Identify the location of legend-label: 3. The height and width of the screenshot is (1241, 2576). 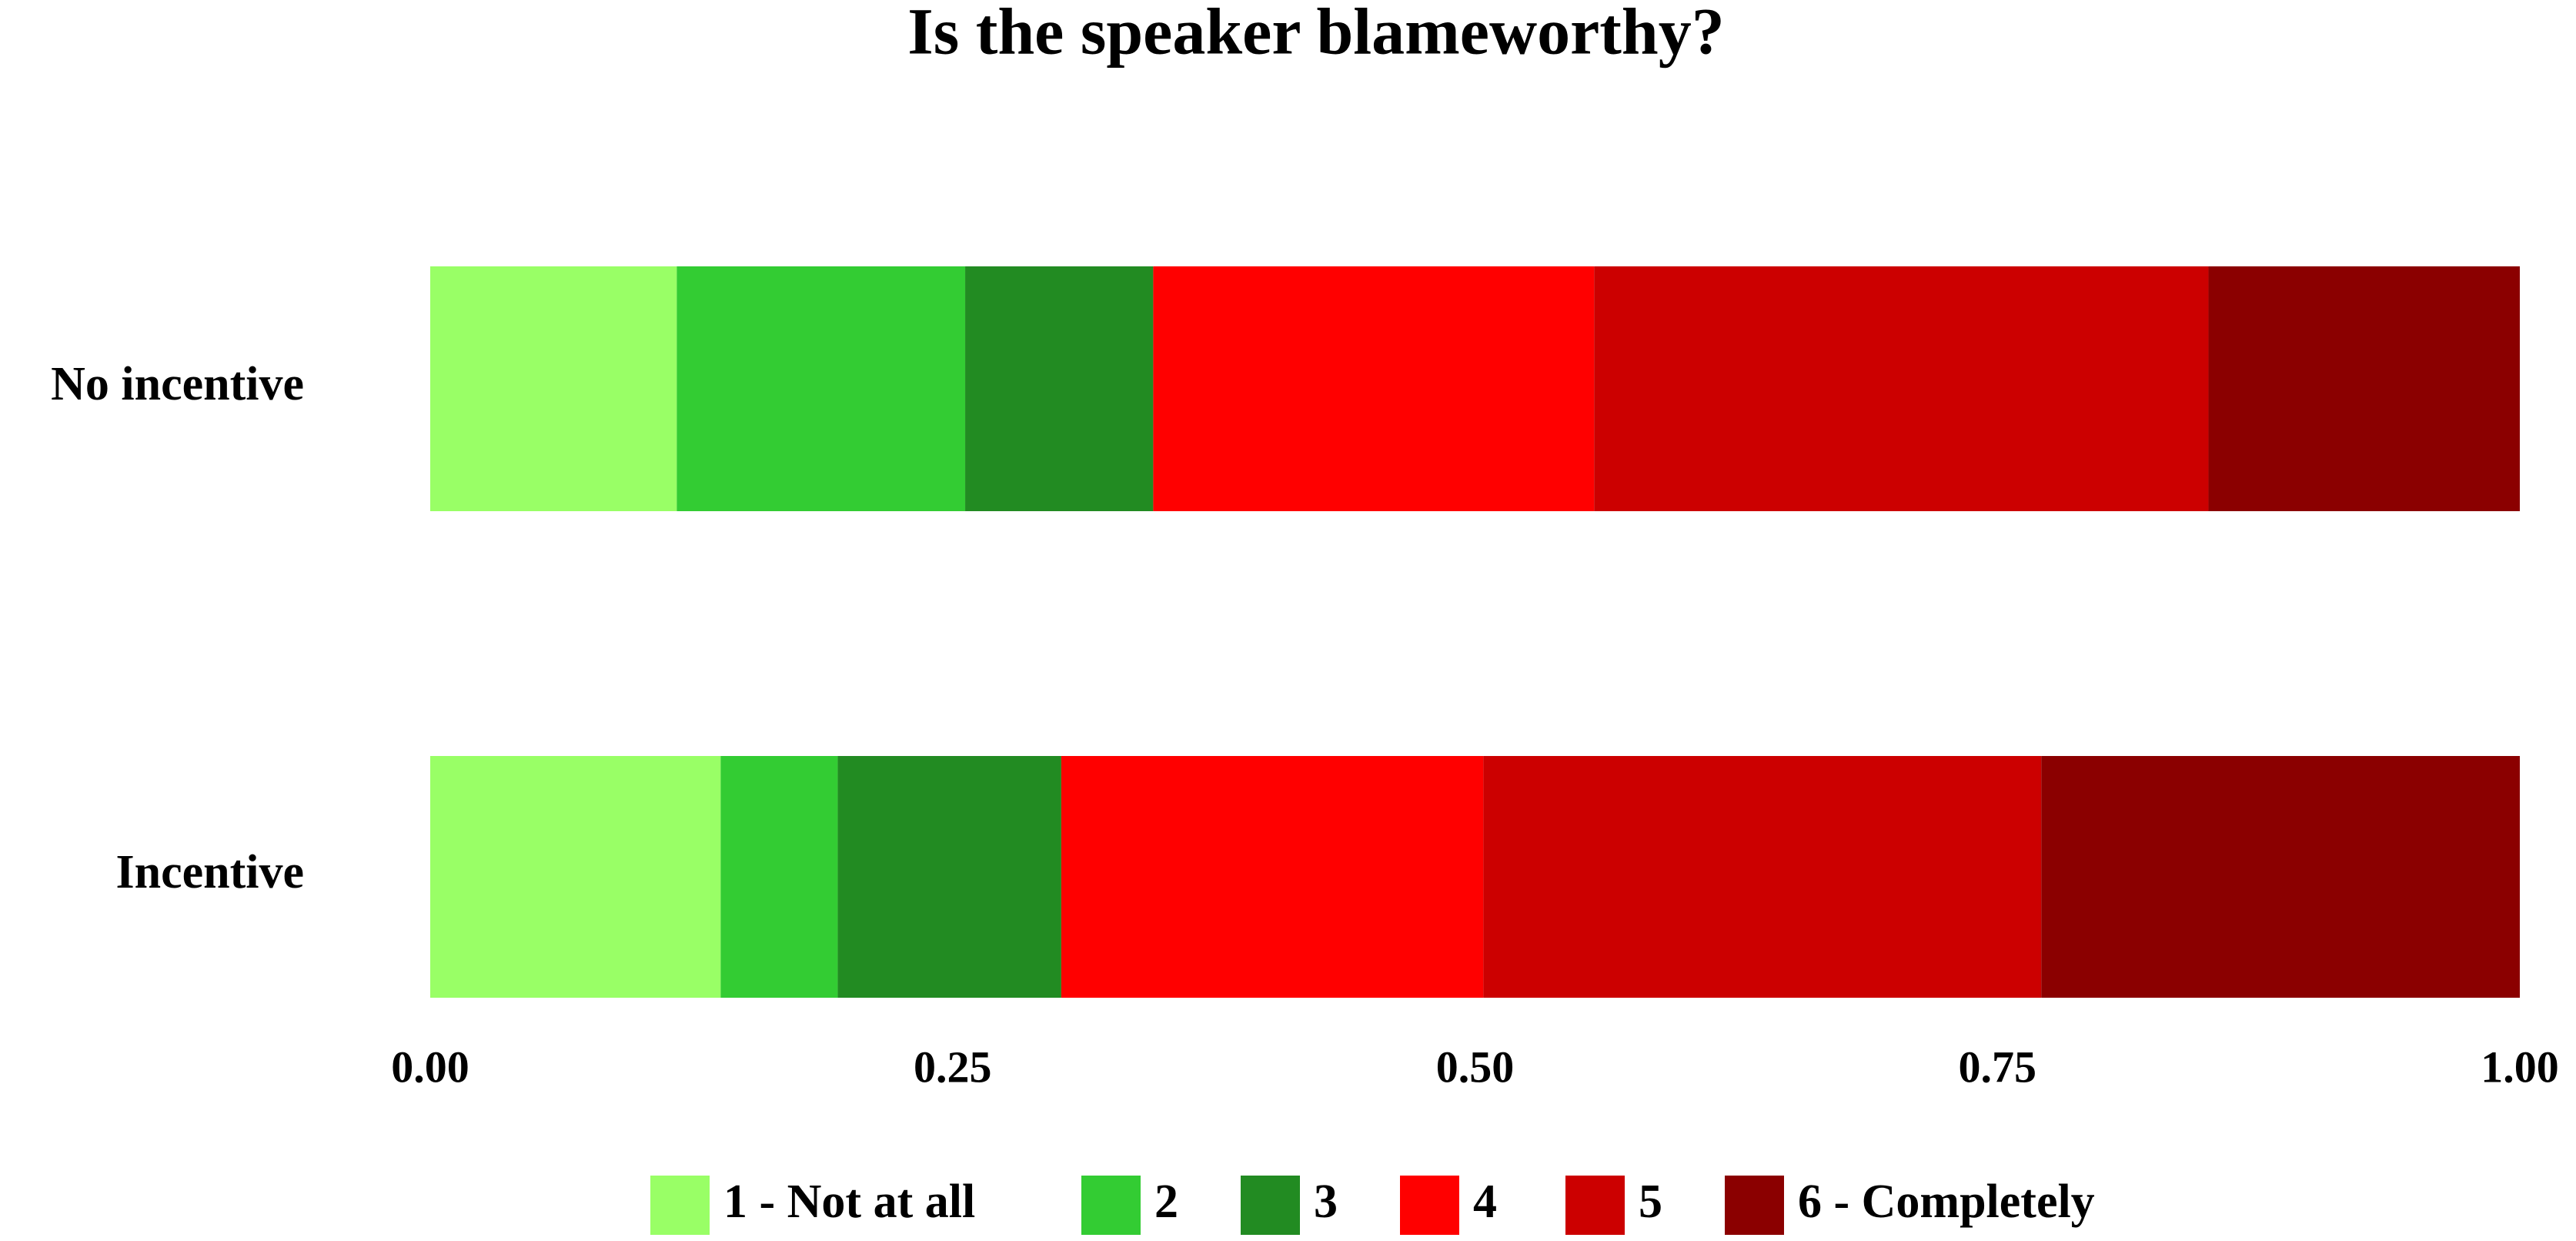
(1326, 1202).